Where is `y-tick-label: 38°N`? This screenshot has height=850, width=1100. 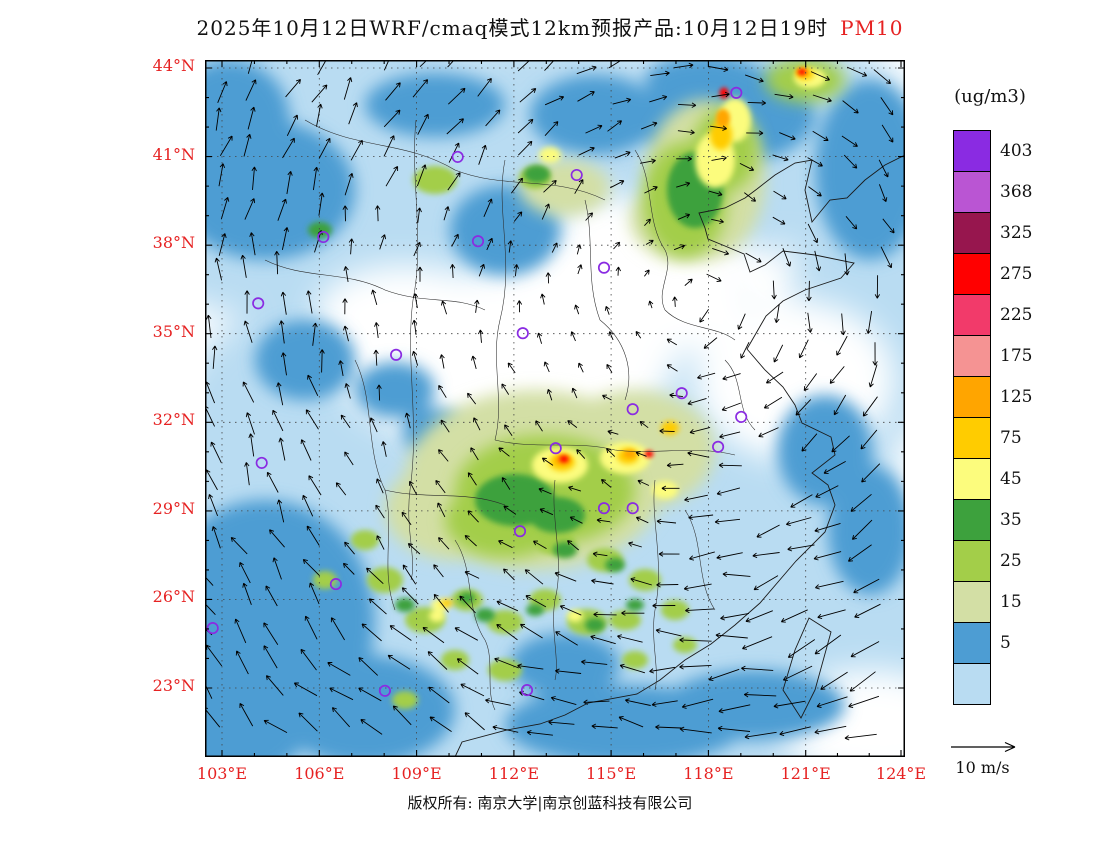 y-tick-label: 38°N is located at coordinates (173, 243).